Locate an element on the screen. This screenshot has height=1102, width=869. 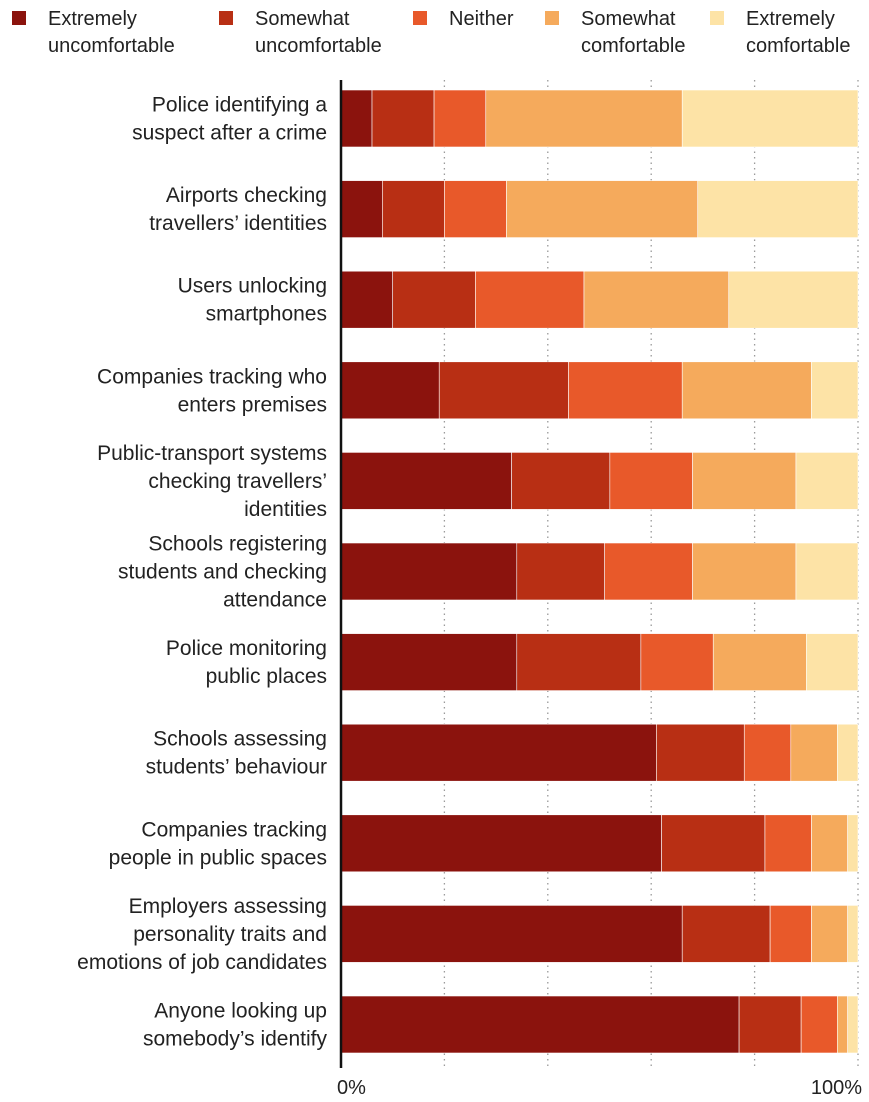
category-label-0: suspect after a crime is located at coordinates (229, 133).